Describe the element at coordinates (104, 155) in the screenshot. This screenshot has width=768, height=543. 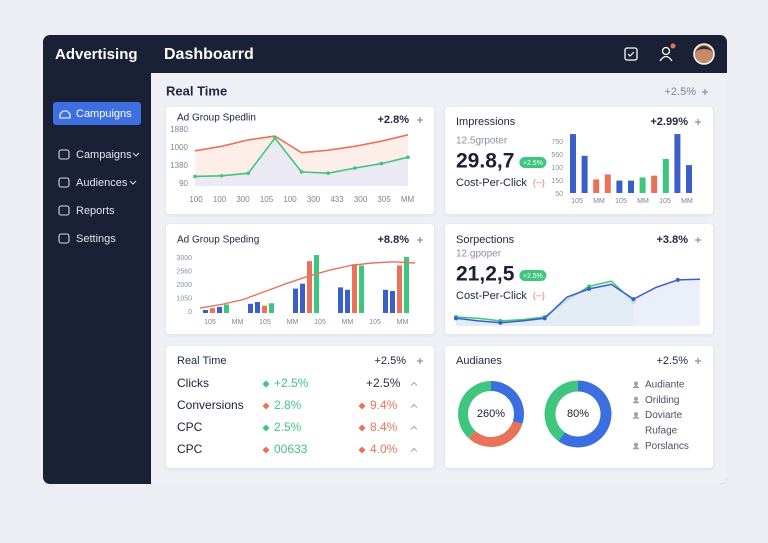
I see `nav-item: Campaigns` at that location.